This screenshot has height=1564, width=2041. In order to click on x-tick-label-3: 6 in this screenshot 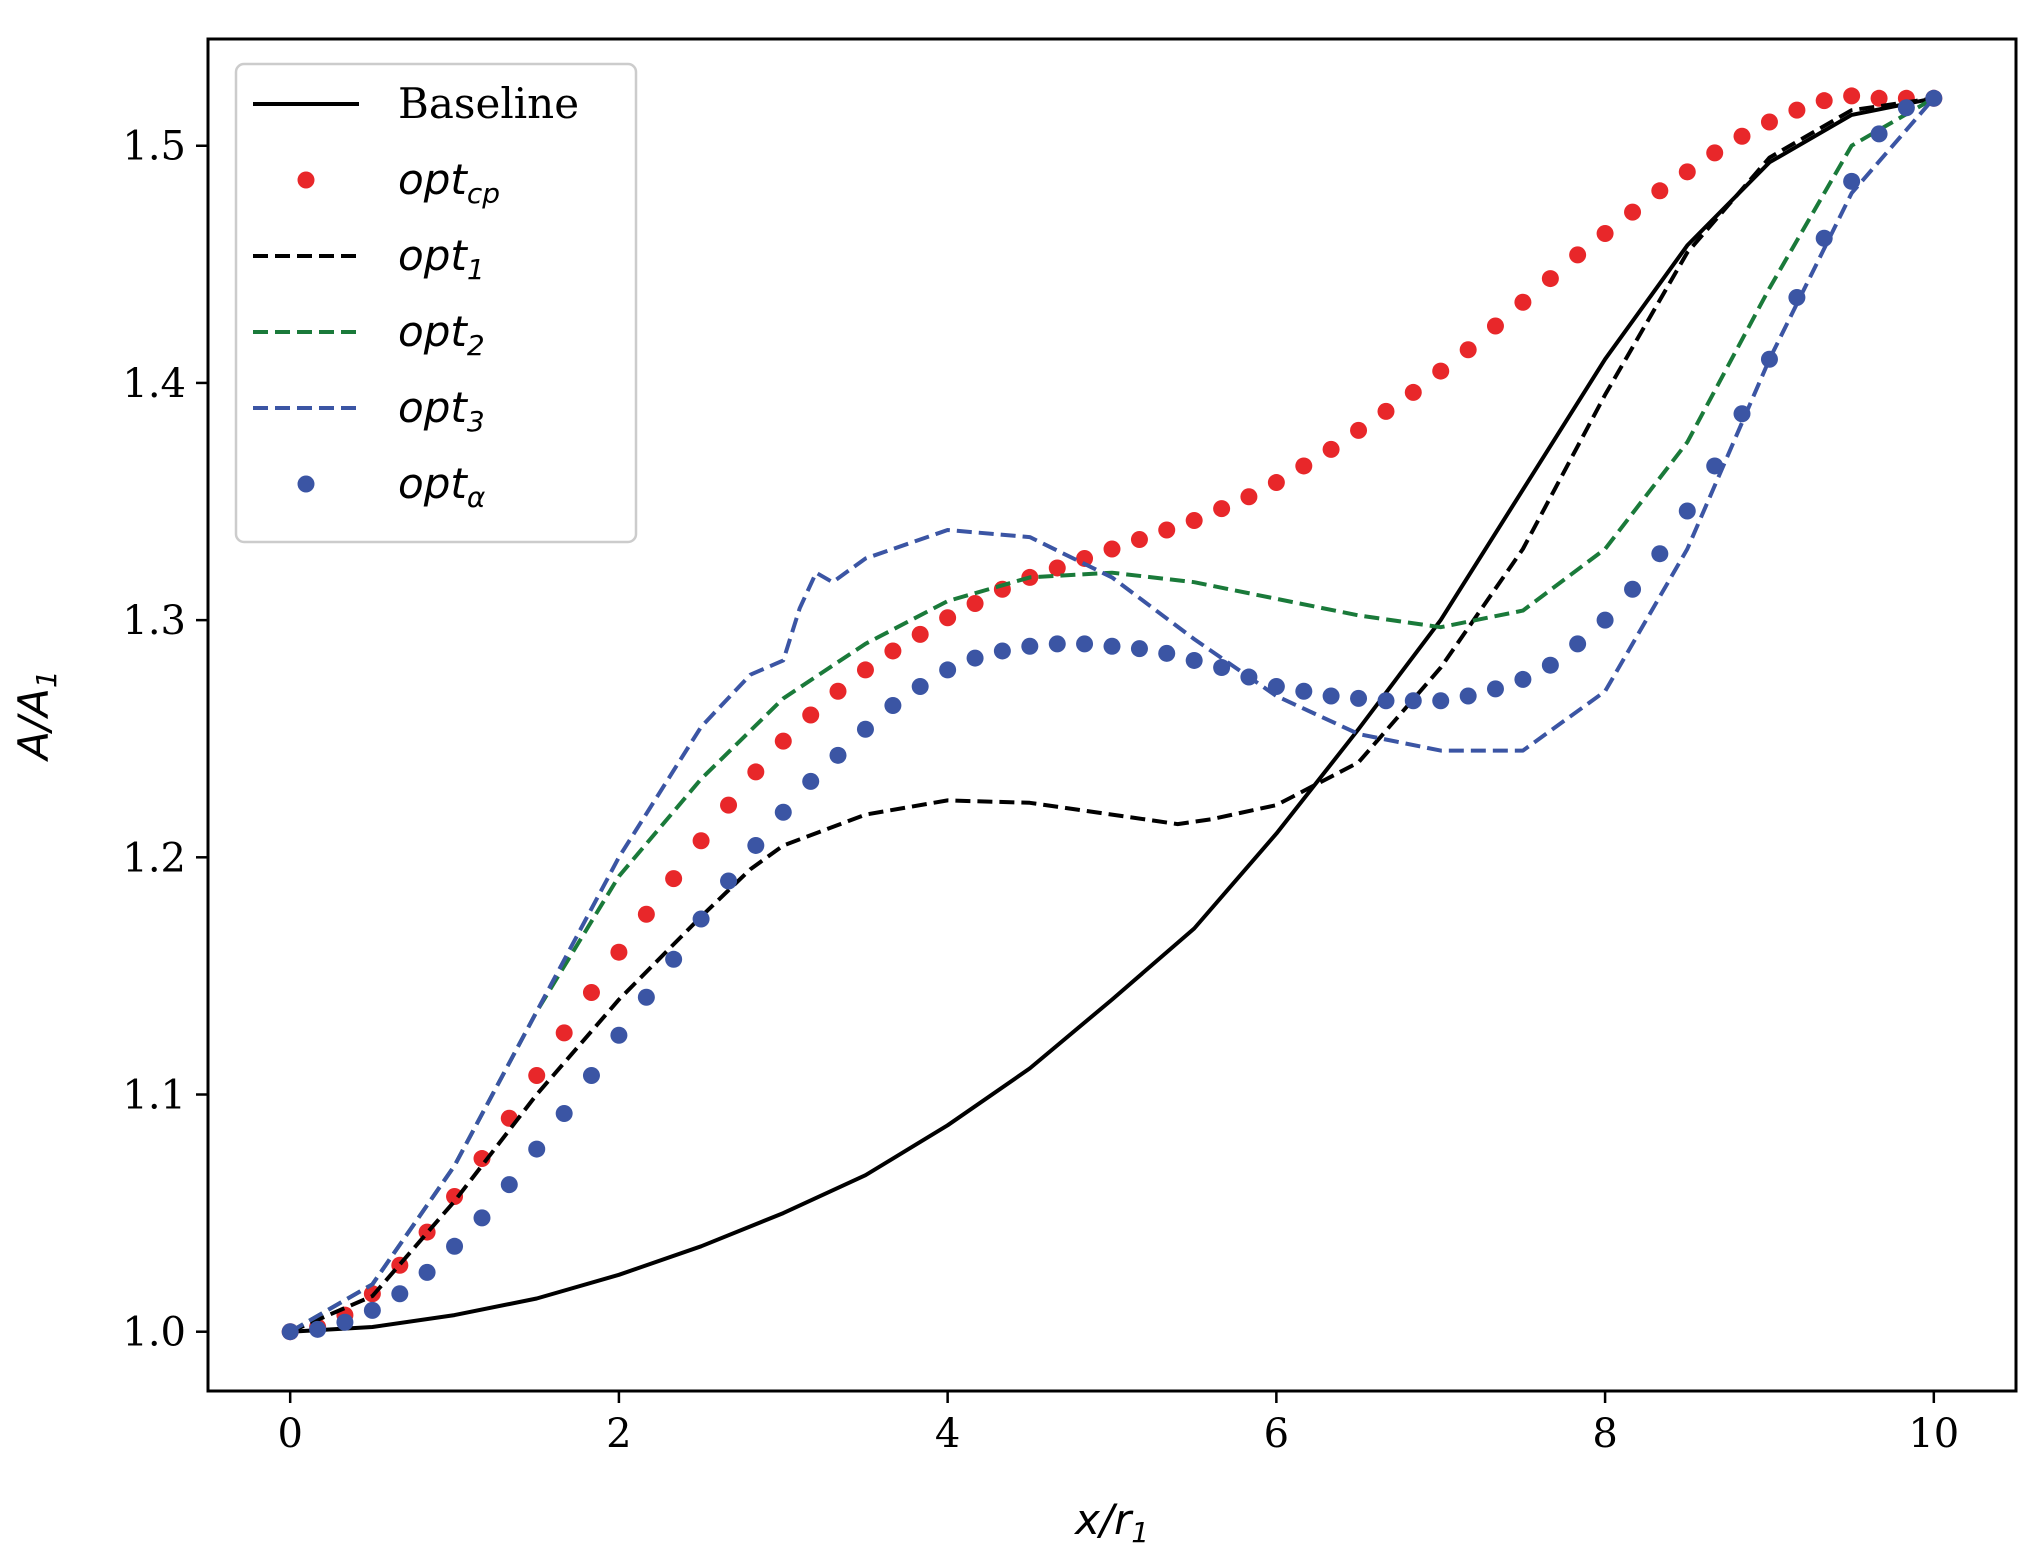, I will do `click(1276, 1434)`.